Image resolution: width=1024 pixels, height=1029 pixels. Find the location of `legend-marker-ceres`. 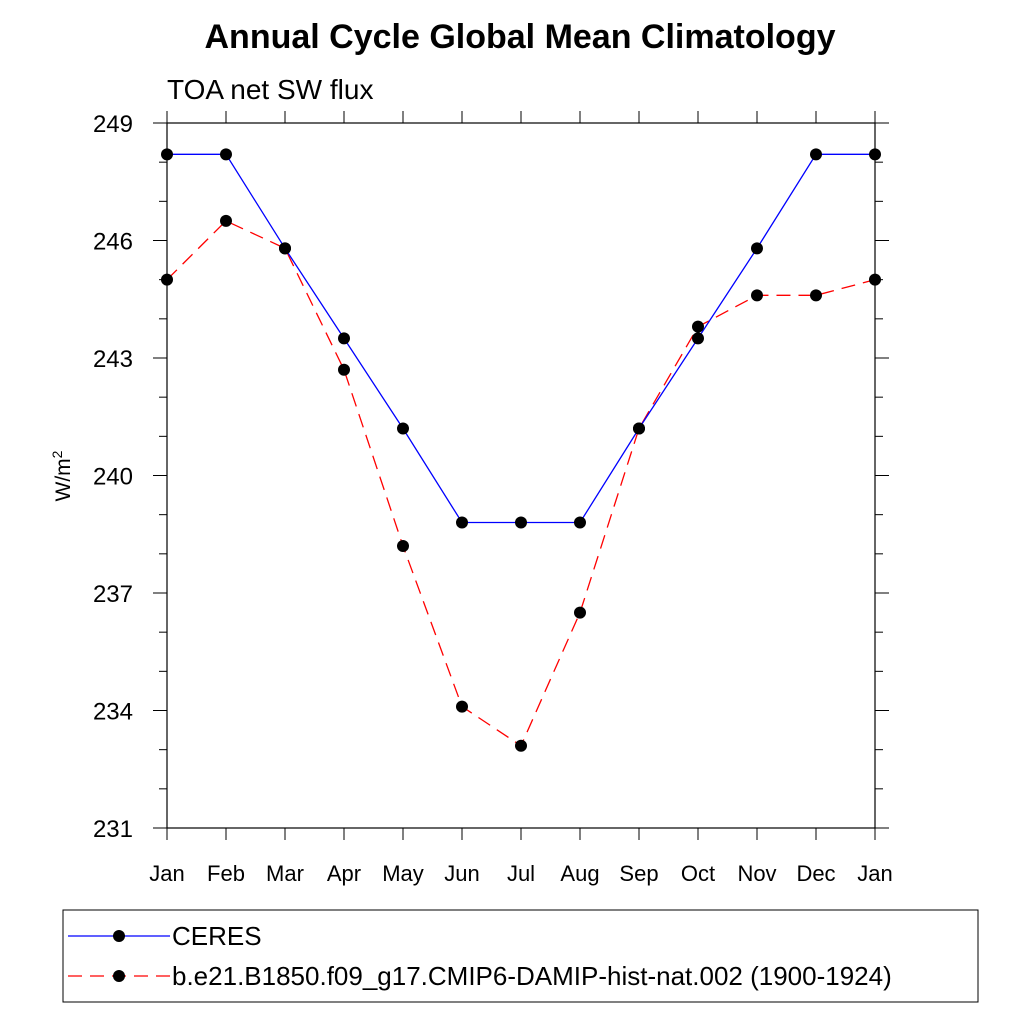

legend-marker-ceres is located at coordinates (119, 936).